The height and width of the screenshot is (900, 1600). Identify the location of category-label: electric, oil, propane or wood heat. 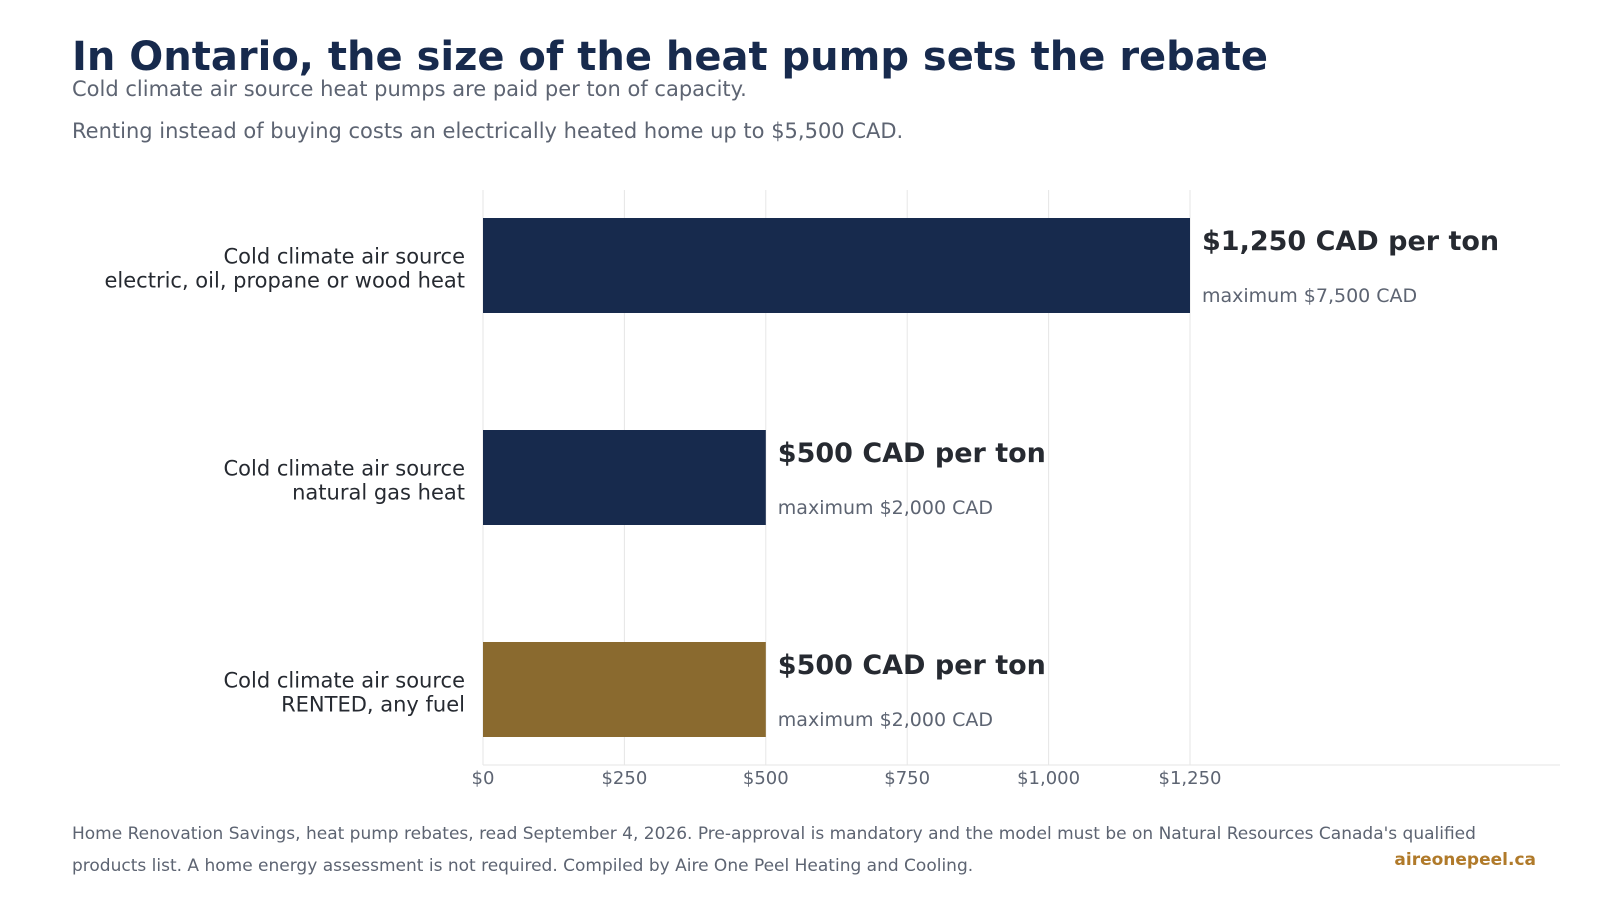
(284, 281).